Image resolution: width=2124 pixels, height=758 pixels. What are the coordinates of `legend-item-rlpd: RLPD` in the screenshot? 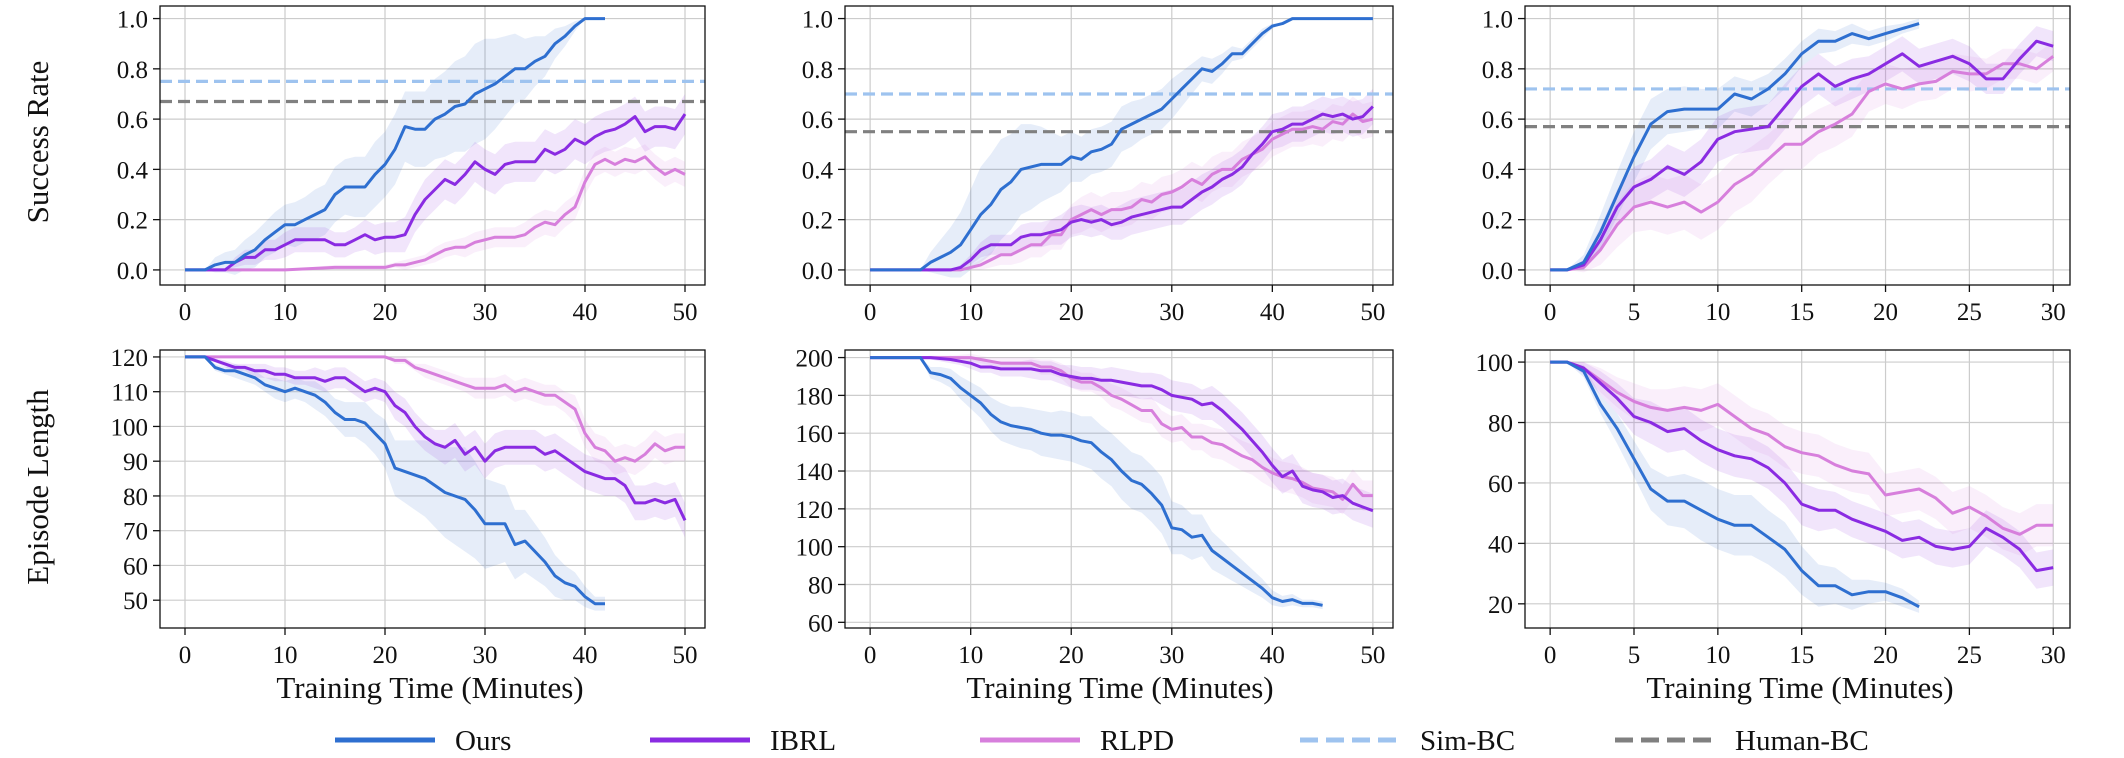 It's located at (1077, 741).